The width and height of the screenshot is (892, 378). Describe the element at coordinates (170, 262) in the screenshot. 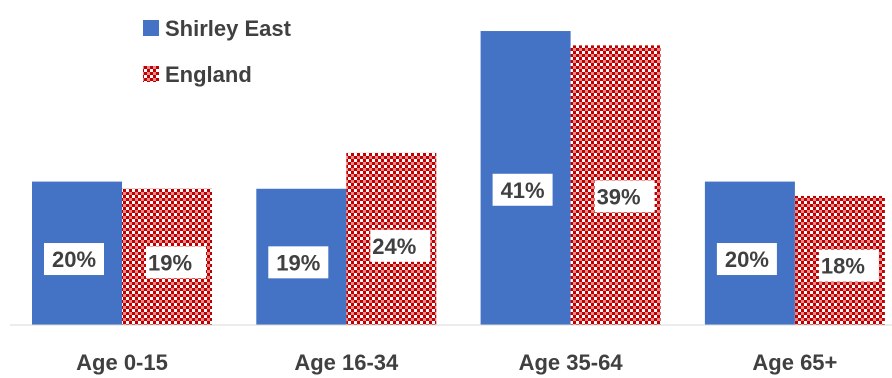

I see `data-label-england-age-0-15: 19%` at that location.